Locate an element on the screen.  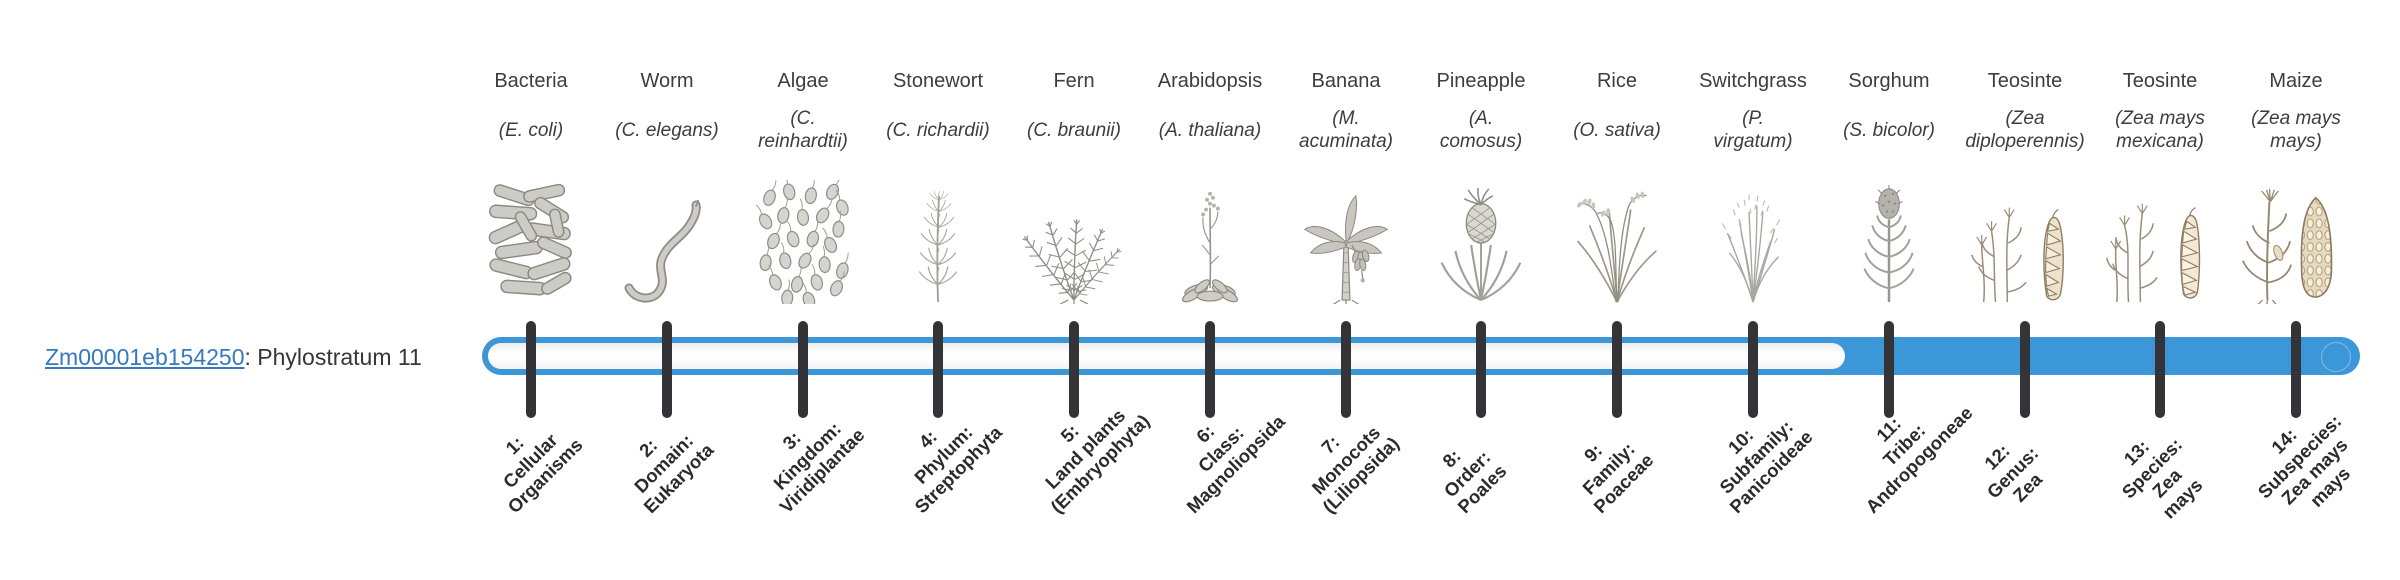
organism-scientific-name: (C. elegans) is located at coordinates (667, 130).